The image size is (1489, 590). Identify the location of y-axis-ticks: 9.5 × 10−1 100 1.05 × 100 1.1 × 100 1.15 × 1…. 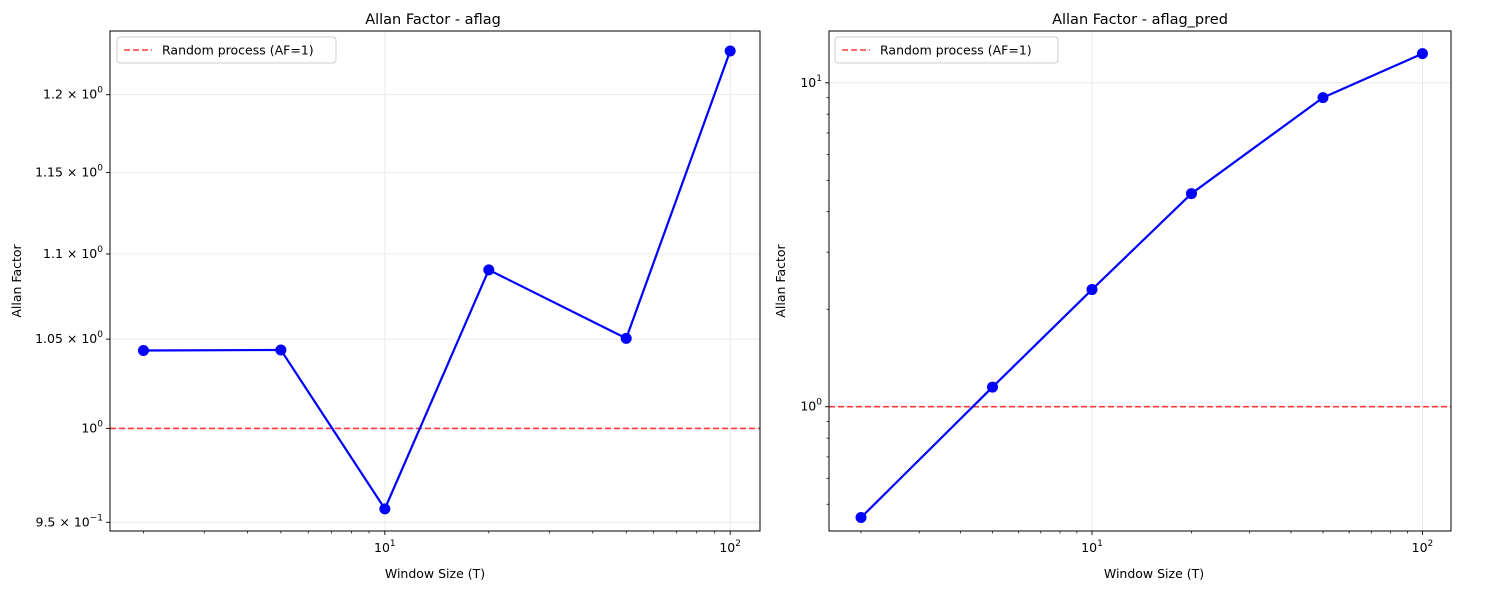
(72, 307).